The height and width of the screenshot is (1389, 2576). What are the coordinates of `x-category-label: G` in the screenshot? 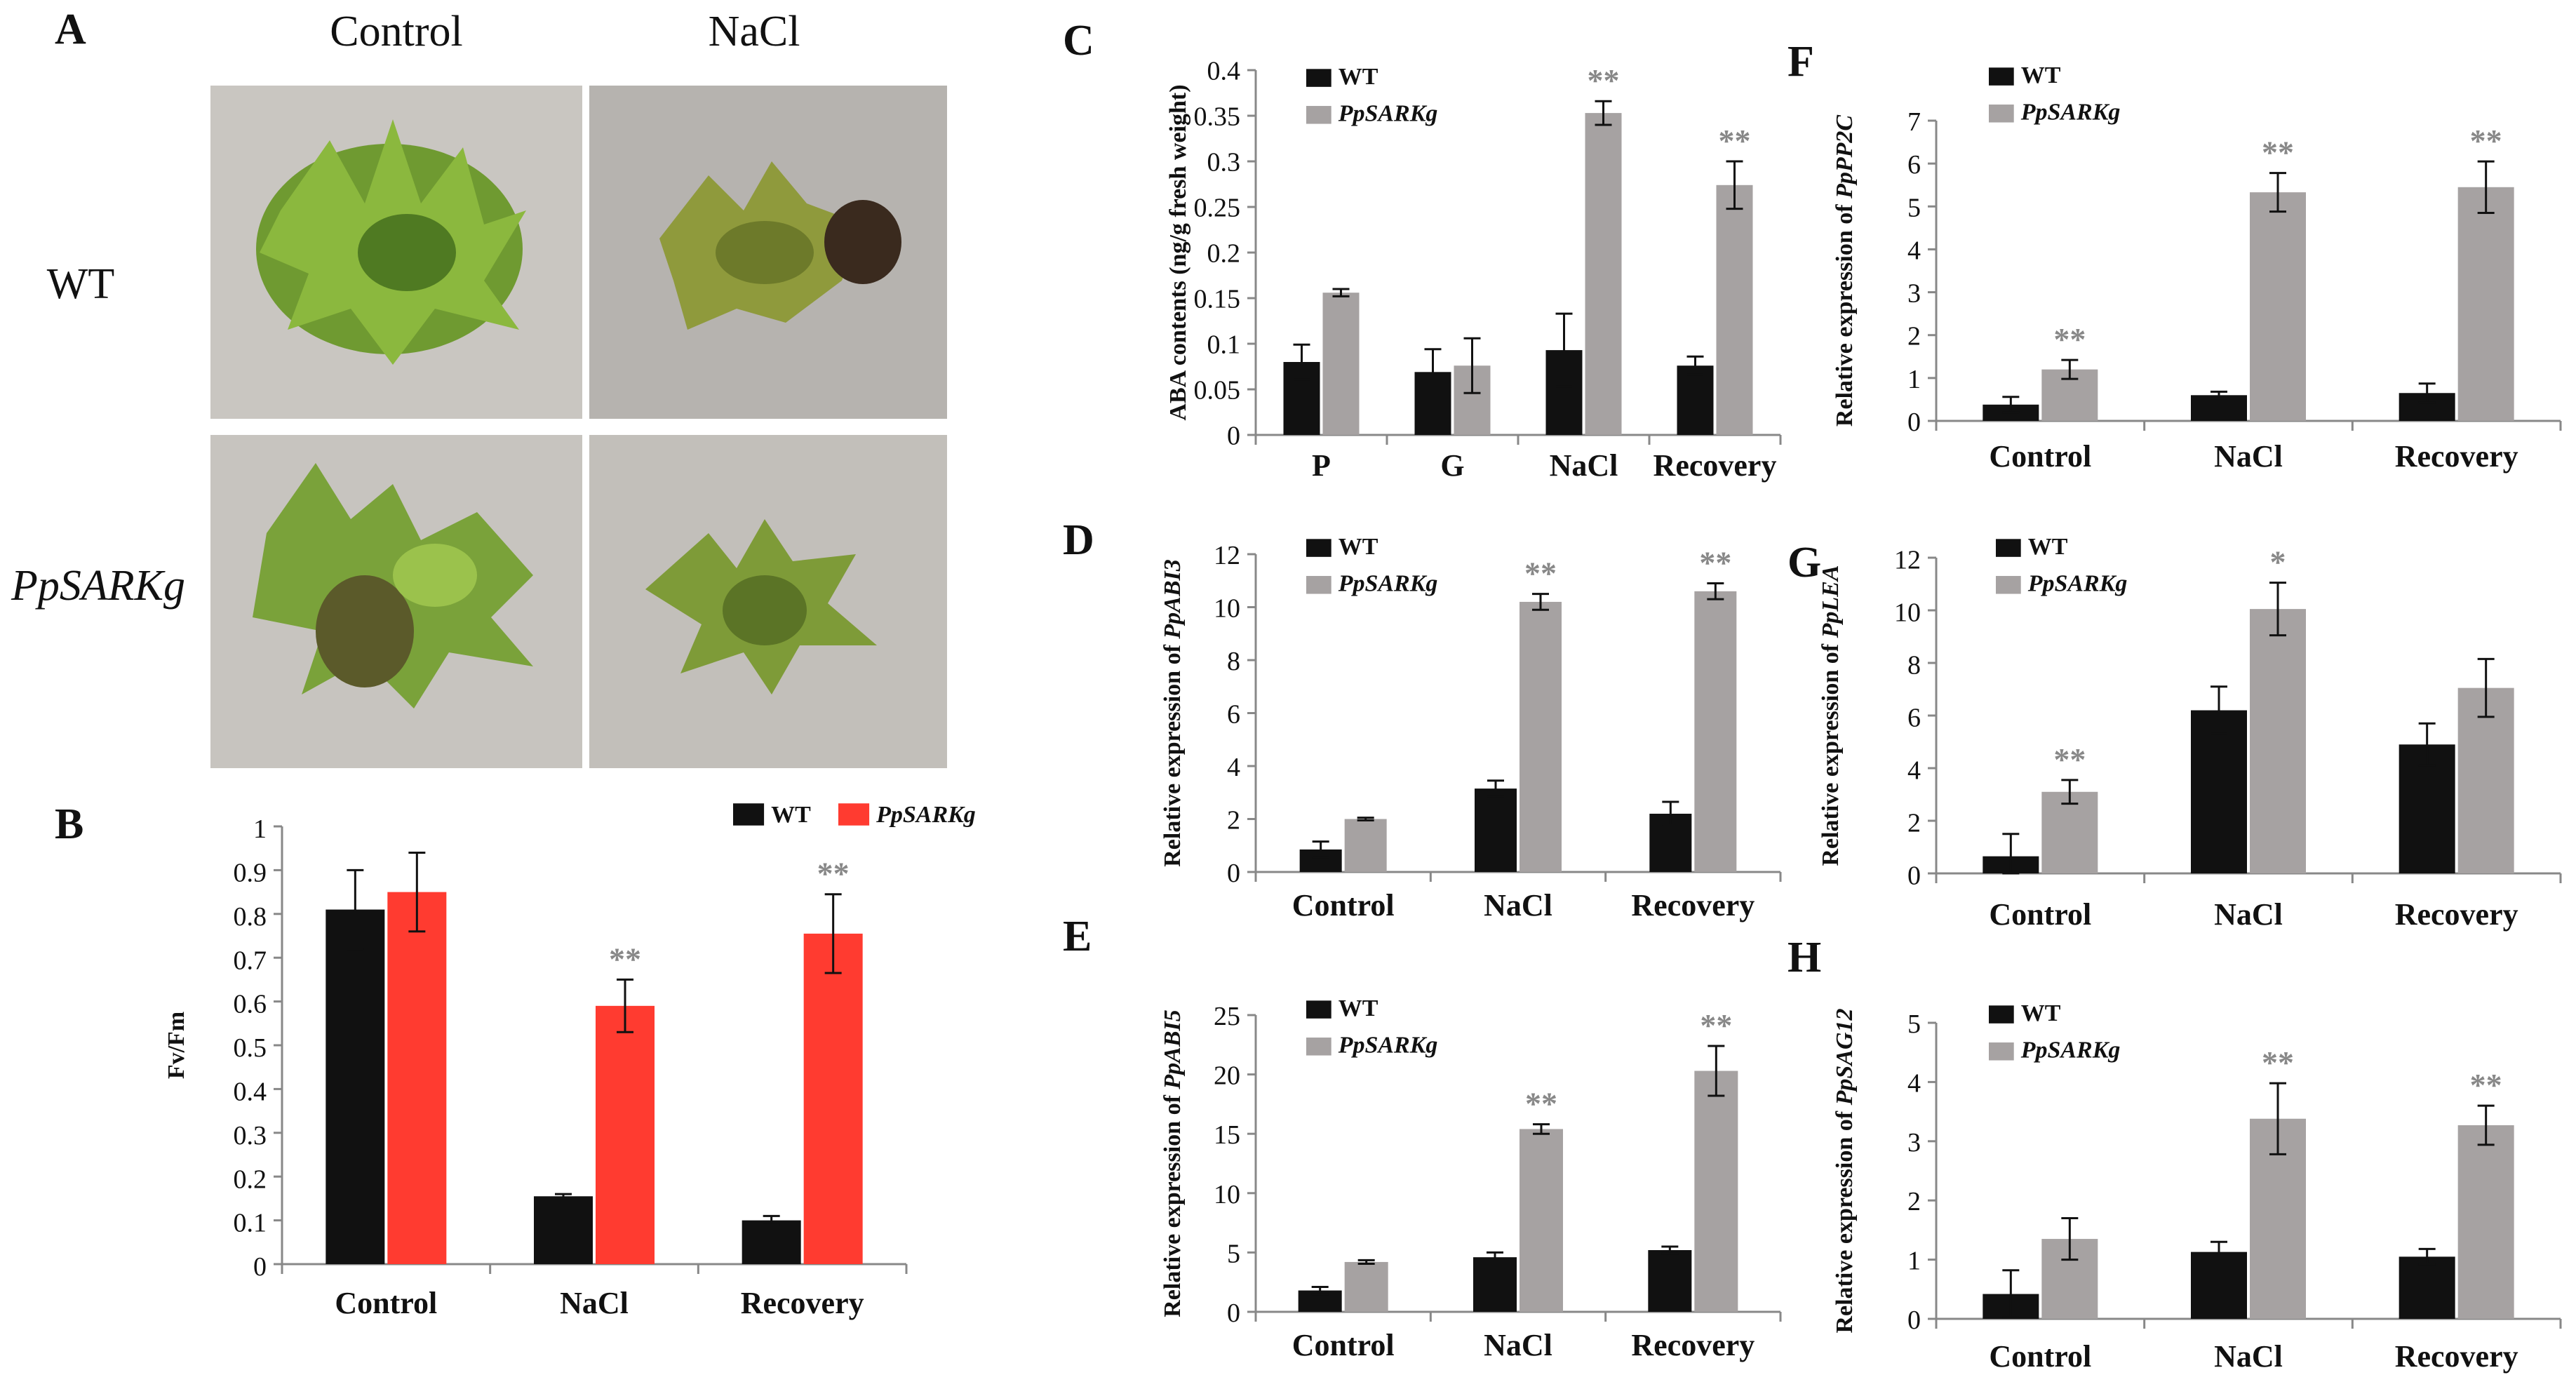 It's located at (1452, 465).